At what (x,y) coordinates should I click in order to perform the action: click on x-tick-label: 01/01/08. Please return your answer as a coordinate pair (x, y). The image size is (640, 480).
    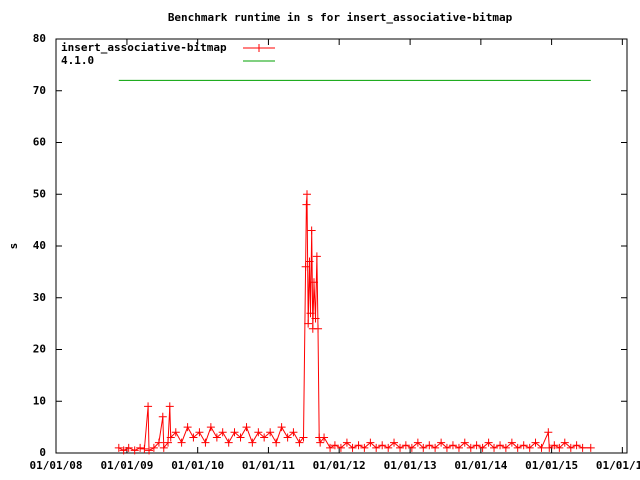
    Looking at the image, I should click on (56, 465).